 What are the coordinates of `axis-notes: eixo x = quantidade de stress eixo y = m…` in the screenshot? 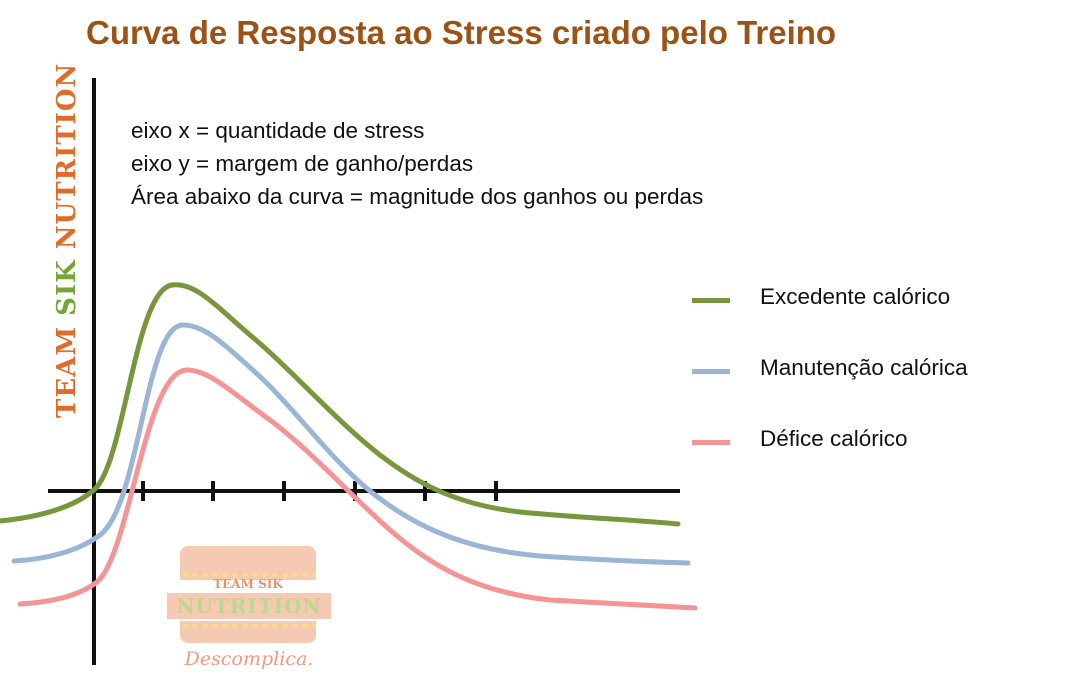 It's located at (417, 163).